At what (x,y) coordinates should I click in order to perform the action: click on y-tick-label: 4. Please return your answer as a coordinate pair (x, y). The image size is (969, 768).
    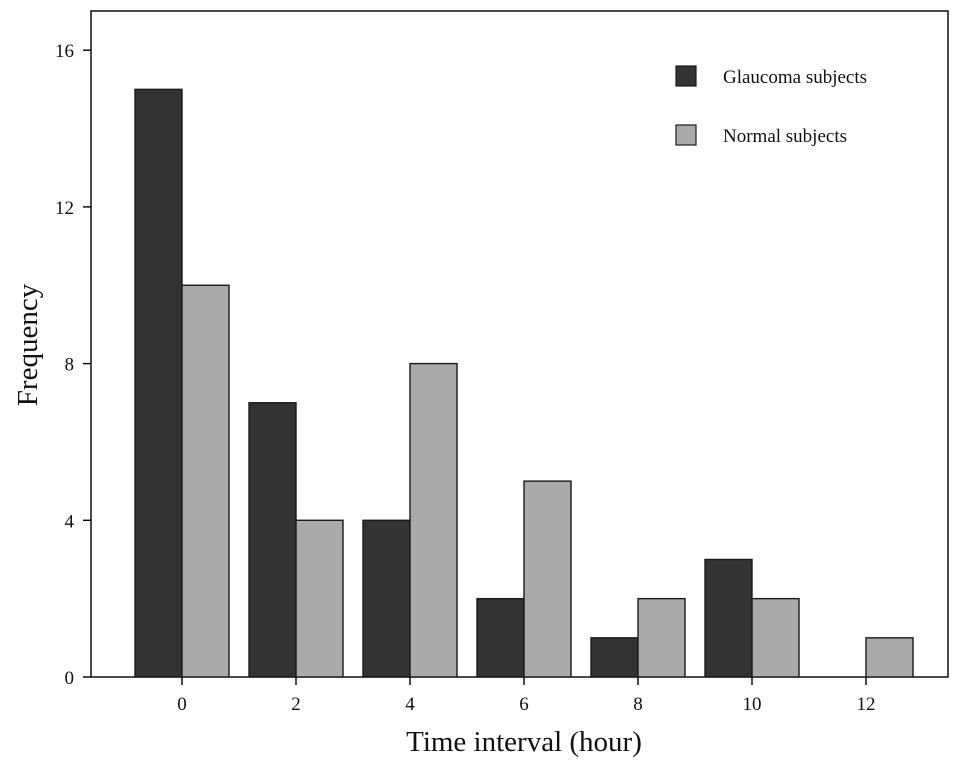
    Looking at the image, I should click on (70, 521).